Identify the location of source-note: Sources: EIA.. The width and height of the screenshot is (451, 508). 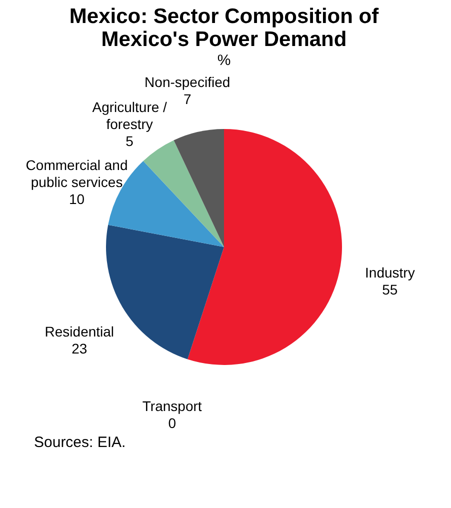
(80, 442).